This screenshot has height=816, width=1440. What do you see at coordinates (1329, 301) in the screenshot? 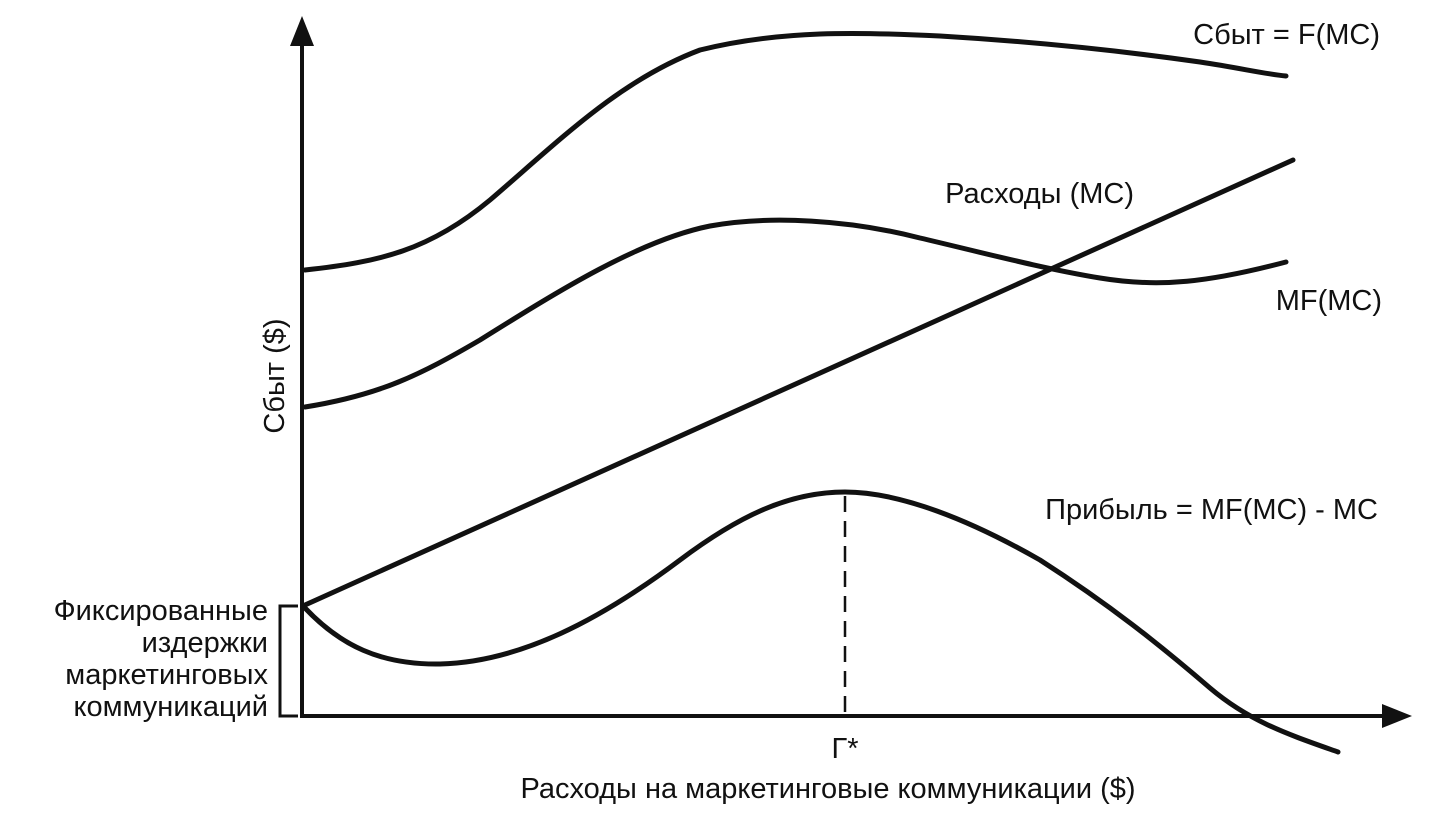
I see `margin-curve-label: MF(MC)` at bounding box center [1329, 301].